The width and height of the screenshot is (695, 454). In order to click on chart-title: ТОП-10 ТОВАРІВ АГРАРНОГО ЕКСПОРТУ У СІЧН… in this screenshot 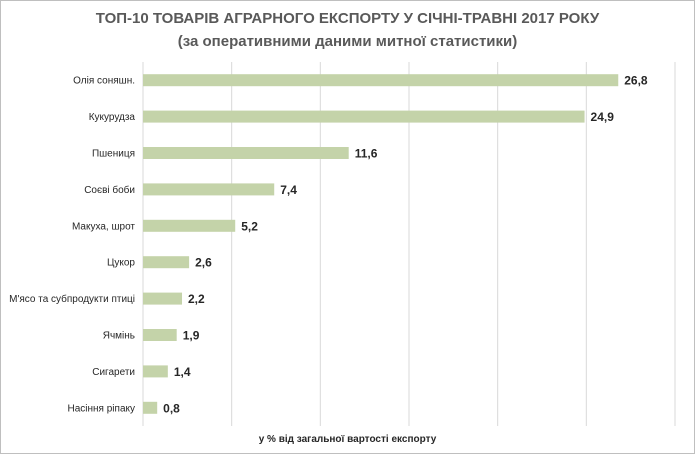, I will do `click(347, 18)`.